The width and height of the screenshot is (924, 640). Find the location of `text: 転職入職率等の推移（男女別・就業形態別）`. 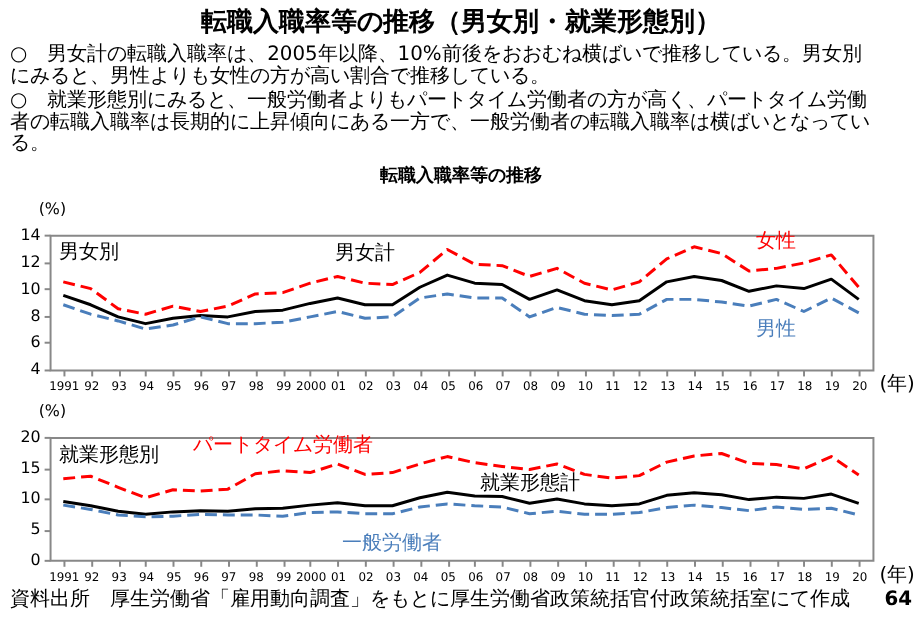

text: 転職入職率等の推移（男女別・就業形態別） is located at coordinates (460, 22).